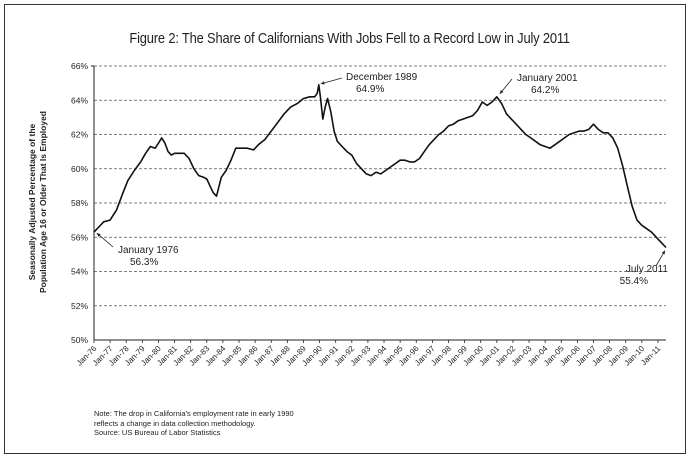 This screenshot has height=460, width=692. Describe the element at coordinates (663, 252) in the screenshot. I see `annotation-jul-2011-arrowhead` at that location.